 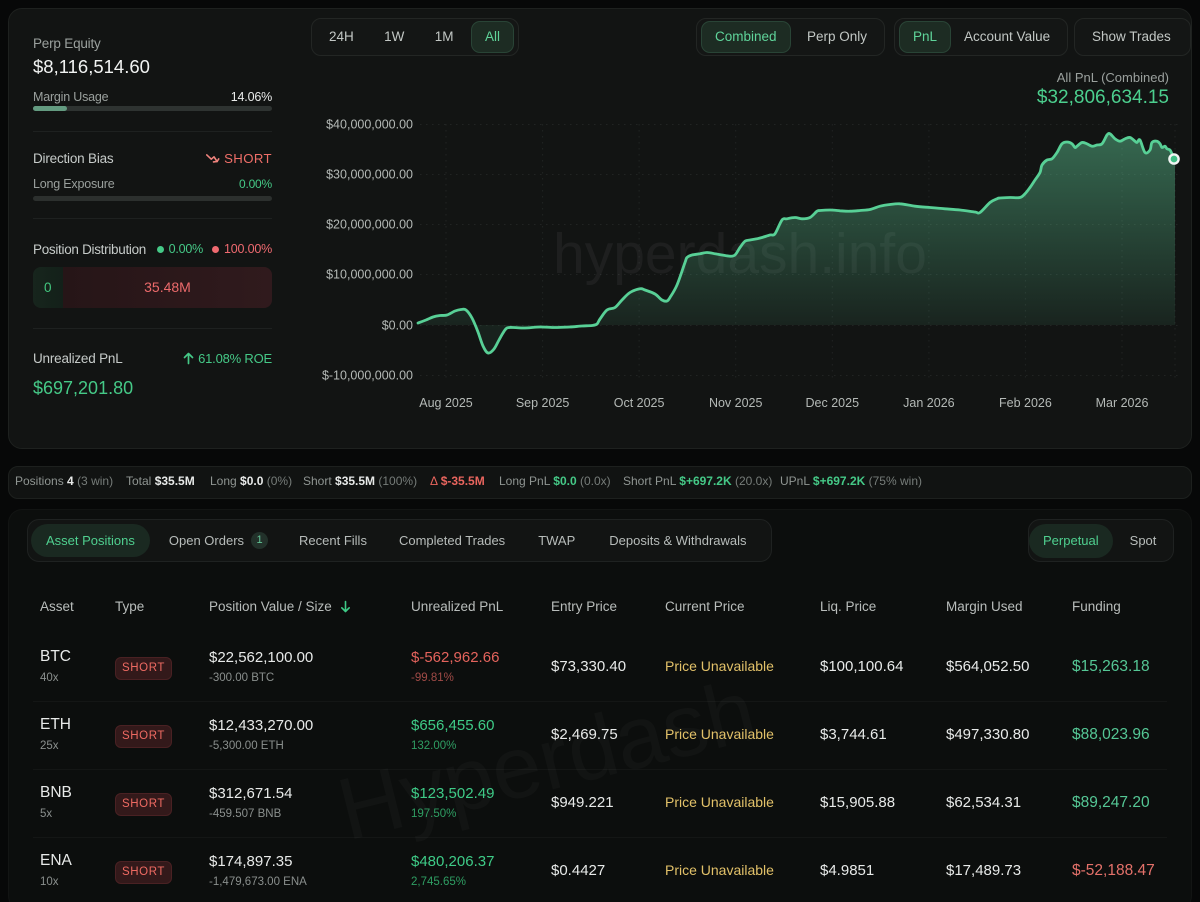 I want to click on svg-text: $10,000,000.00, so click(x=369, y=275).